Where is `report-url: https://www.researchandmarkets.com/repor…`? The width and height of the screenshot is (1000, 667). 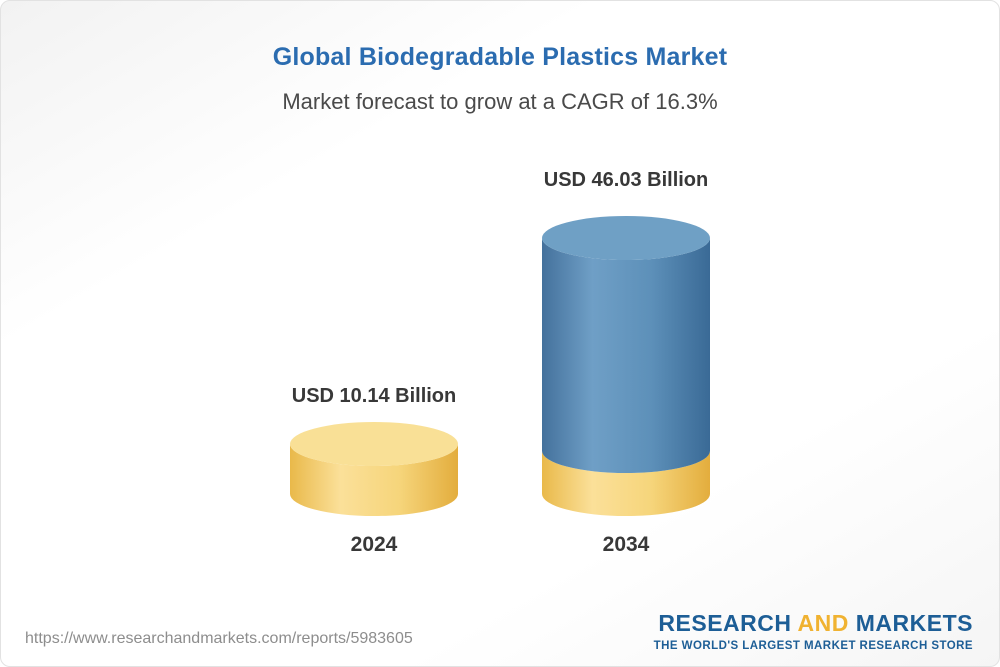
report-url: https://www.researchandmarkets.com/repor… is located at coordinates (219, 638).